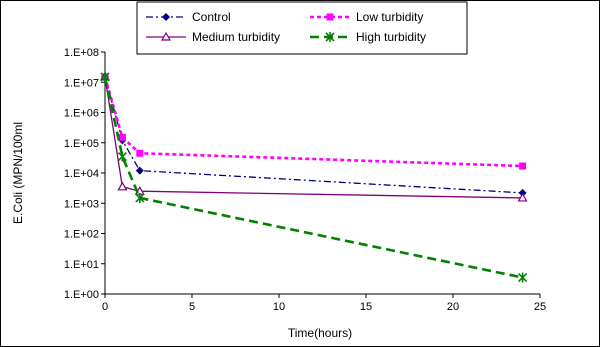  What do you see at coordinates (236, 37) in the screenshot?
I see `legend-label: Medium turbidity` at bounding box center [236, 37].